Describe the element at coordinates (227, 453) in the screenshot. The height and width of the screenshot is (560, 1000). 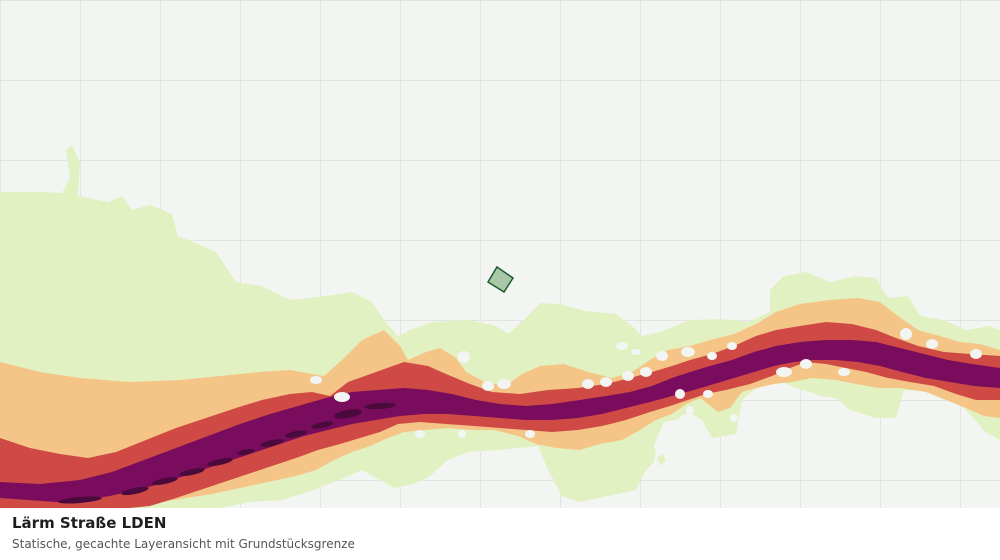
I see `noise-band-extreme` at that location.